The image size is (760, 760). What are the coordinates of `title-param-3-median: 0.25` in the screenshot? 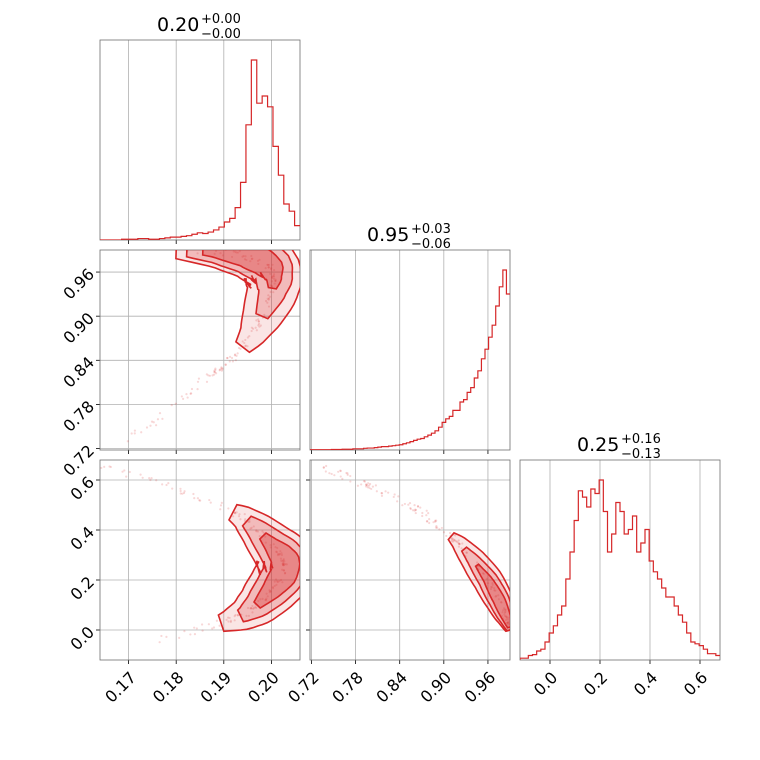 It's located at (598, 445).